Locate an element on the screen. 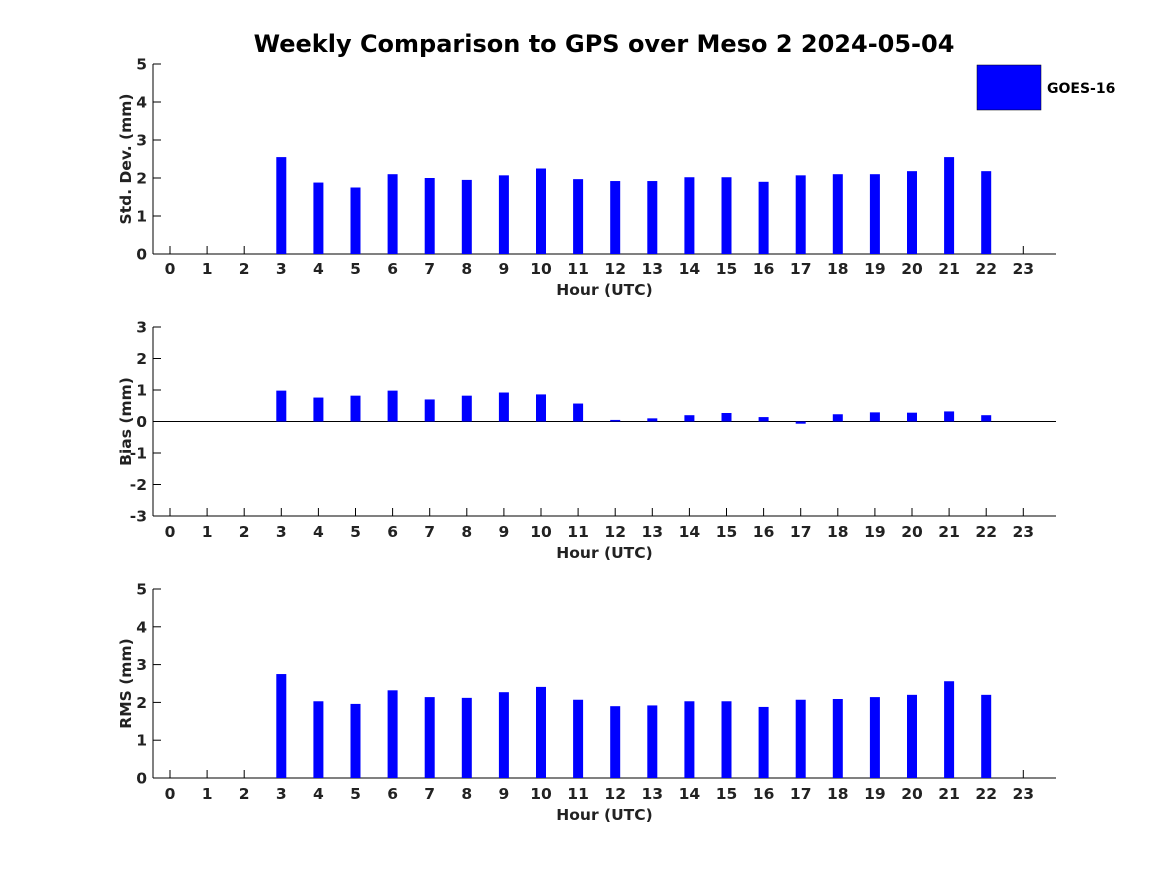 Image resolution: width=1167 pixels, height=875 pixels. y-axis-label: RMS (mm) is located at coordinates (126, 683).